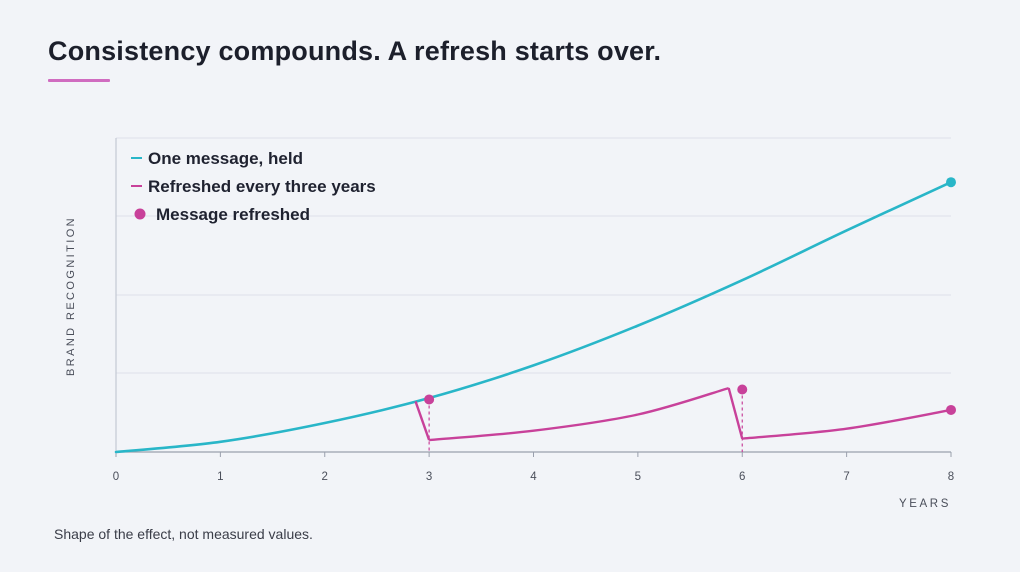 This screenshot has height=572, width=1020. What do you see at coordinates (638, 477) in the screenshot?
I see `x-tick-label: 5` at bounding box center [638, 477].